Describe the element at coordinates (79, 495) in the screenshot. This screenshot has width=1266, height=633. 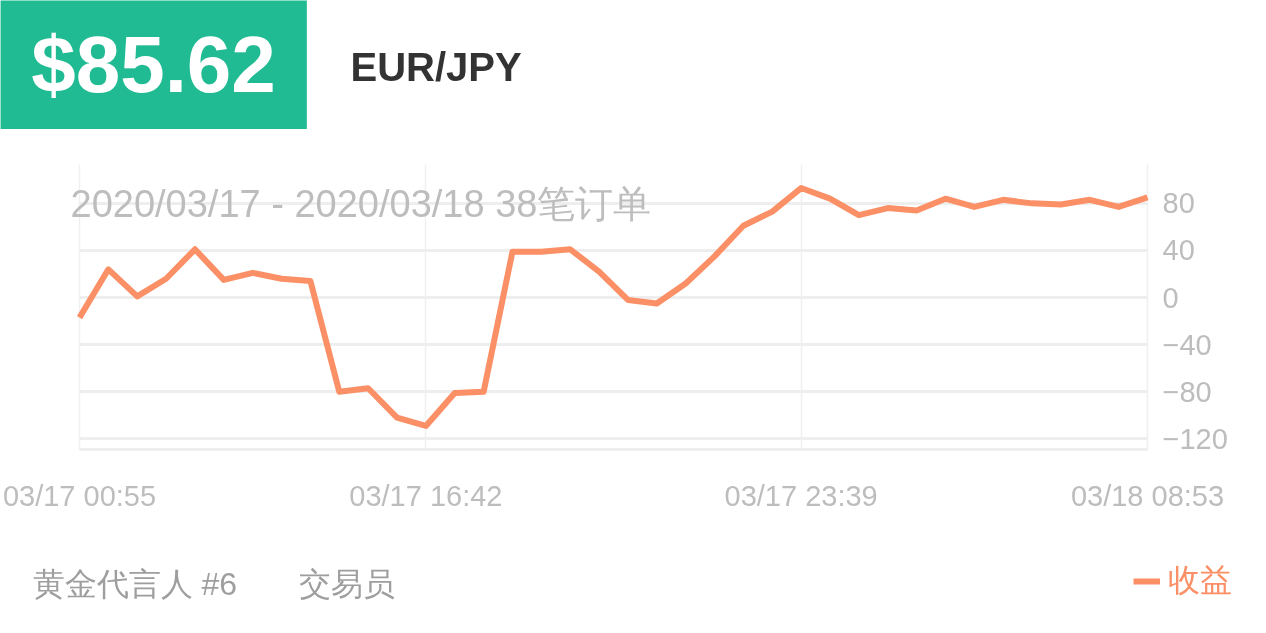
I see `x-tick-label: 03/17 00:55` at that location.